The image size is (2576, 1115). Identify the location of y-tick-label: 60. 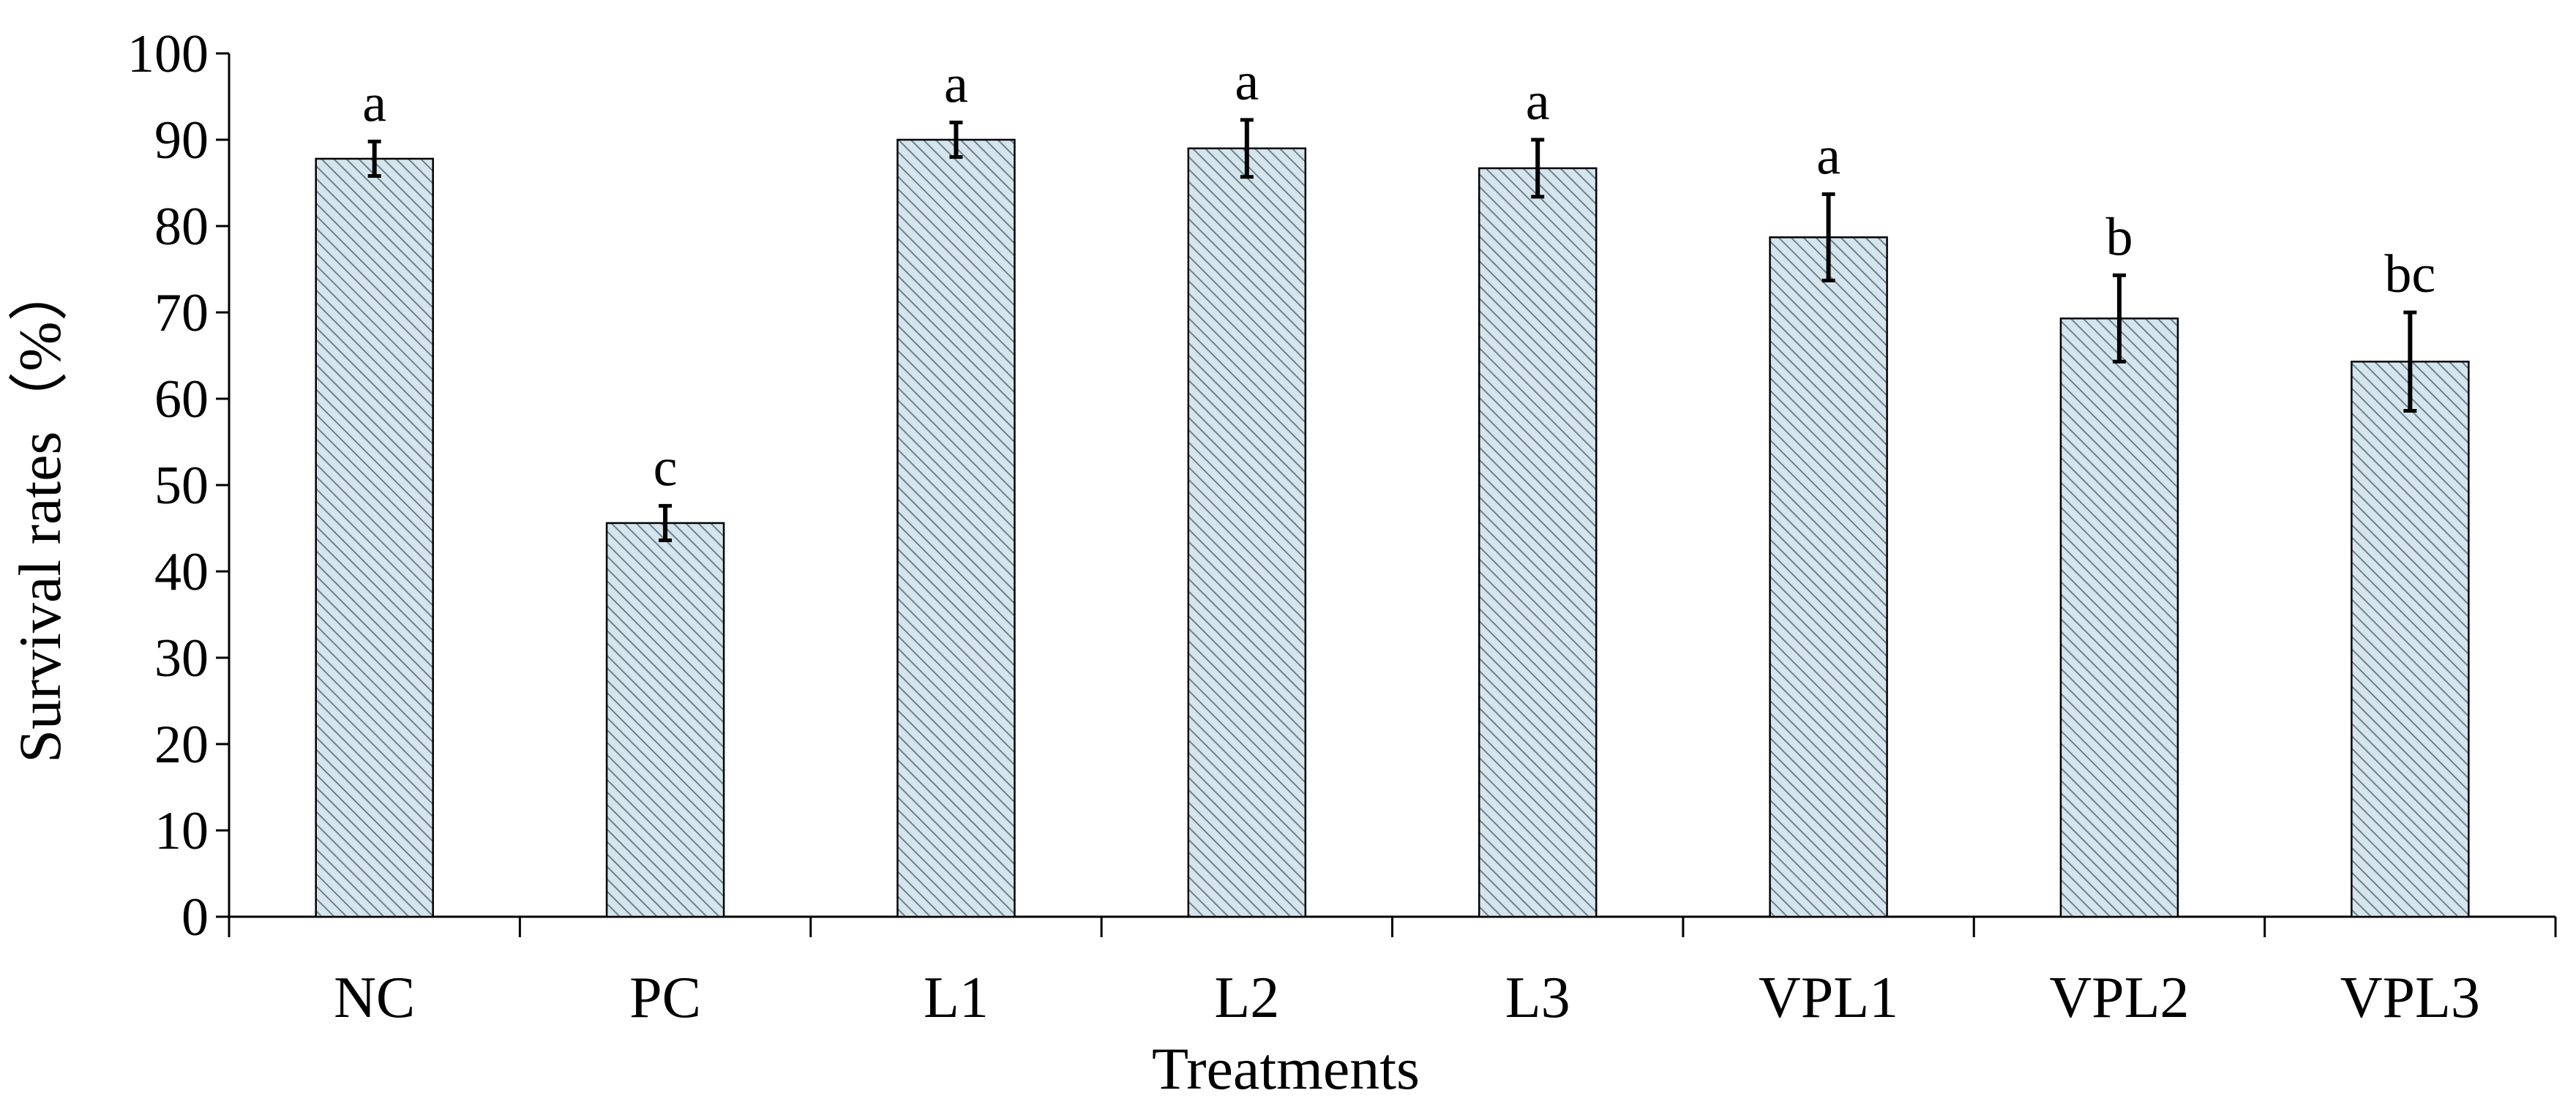
(181, 399).